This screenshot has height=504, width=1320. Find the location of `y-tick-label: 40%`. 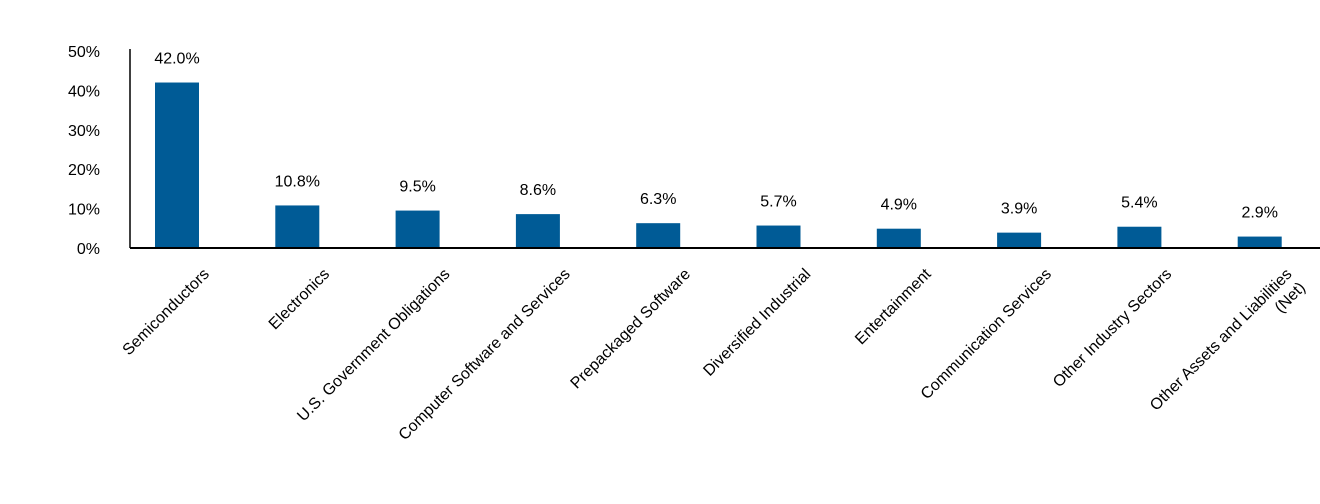

y-tick-label: 40% is located at coordinates (84, 91).